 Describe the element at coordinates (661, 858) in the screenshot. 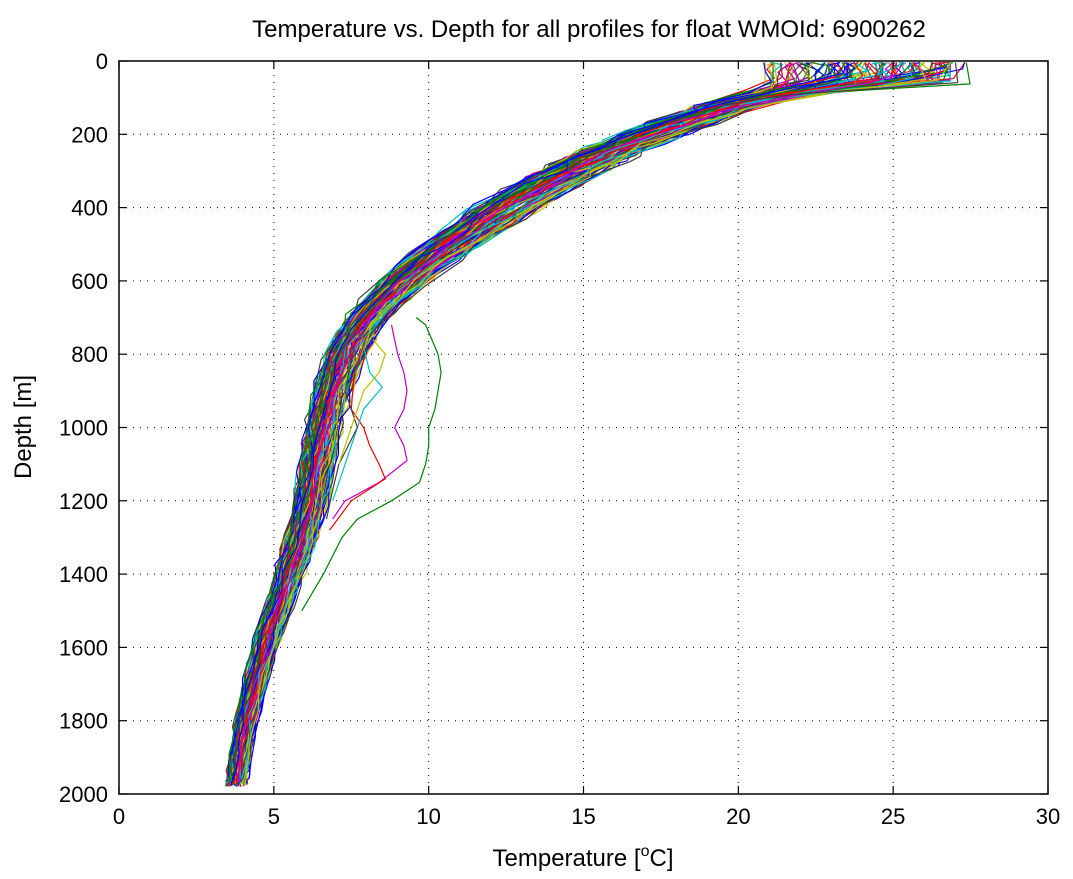

I see `x-axis-label-unit: C]` at that location.